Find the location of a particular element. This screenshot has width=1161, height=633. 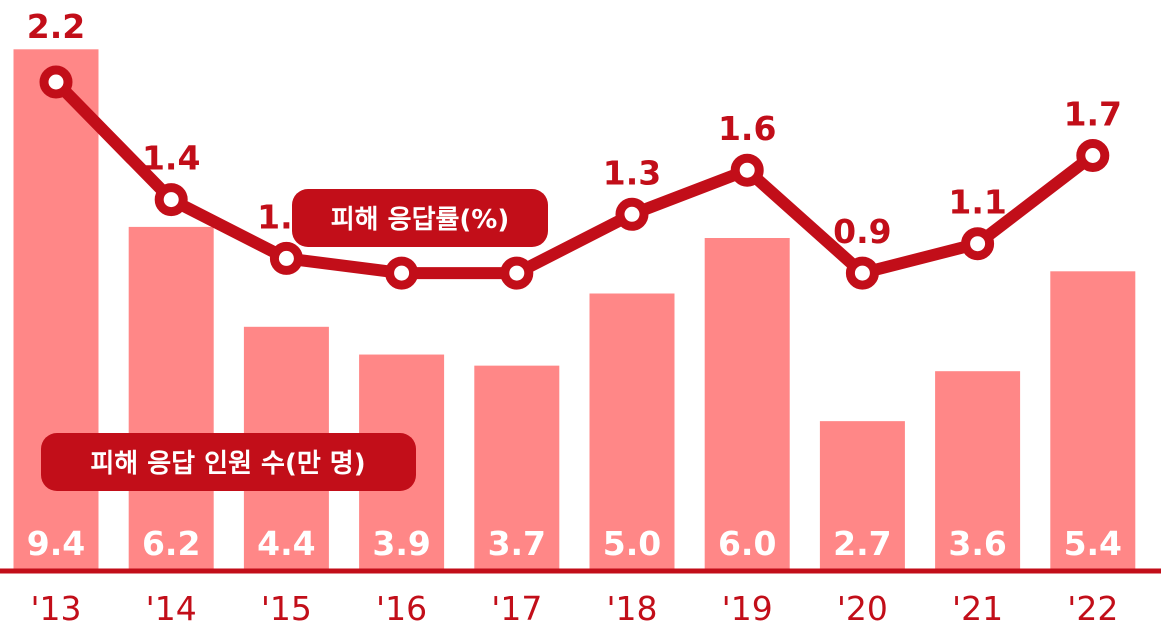

rate-value-label-9: 1.7 is located at coordinates (1093, 114).